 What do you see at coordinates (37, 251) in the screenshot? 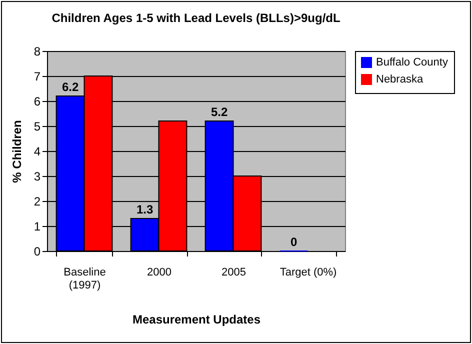
I see `y-tick-label: 0` at bounding box center [37, 251].